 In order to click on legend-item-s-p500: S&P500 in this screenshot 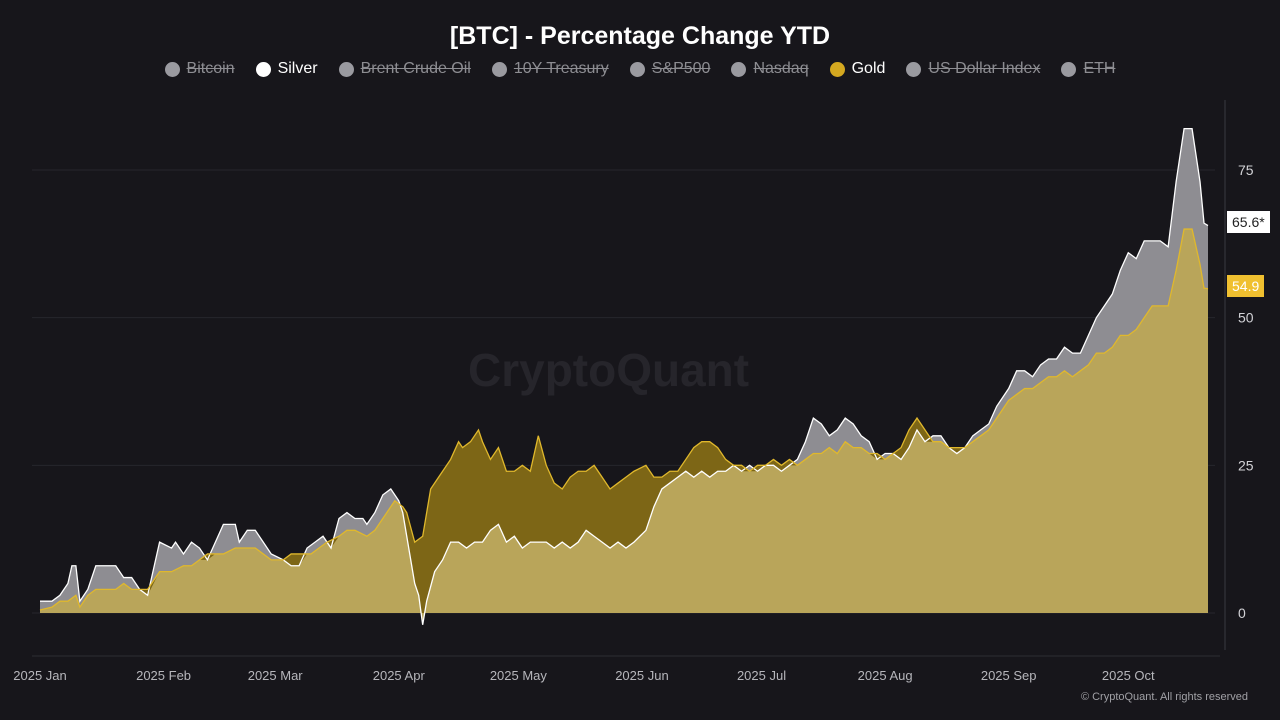, I will do `click(670, 69)`.